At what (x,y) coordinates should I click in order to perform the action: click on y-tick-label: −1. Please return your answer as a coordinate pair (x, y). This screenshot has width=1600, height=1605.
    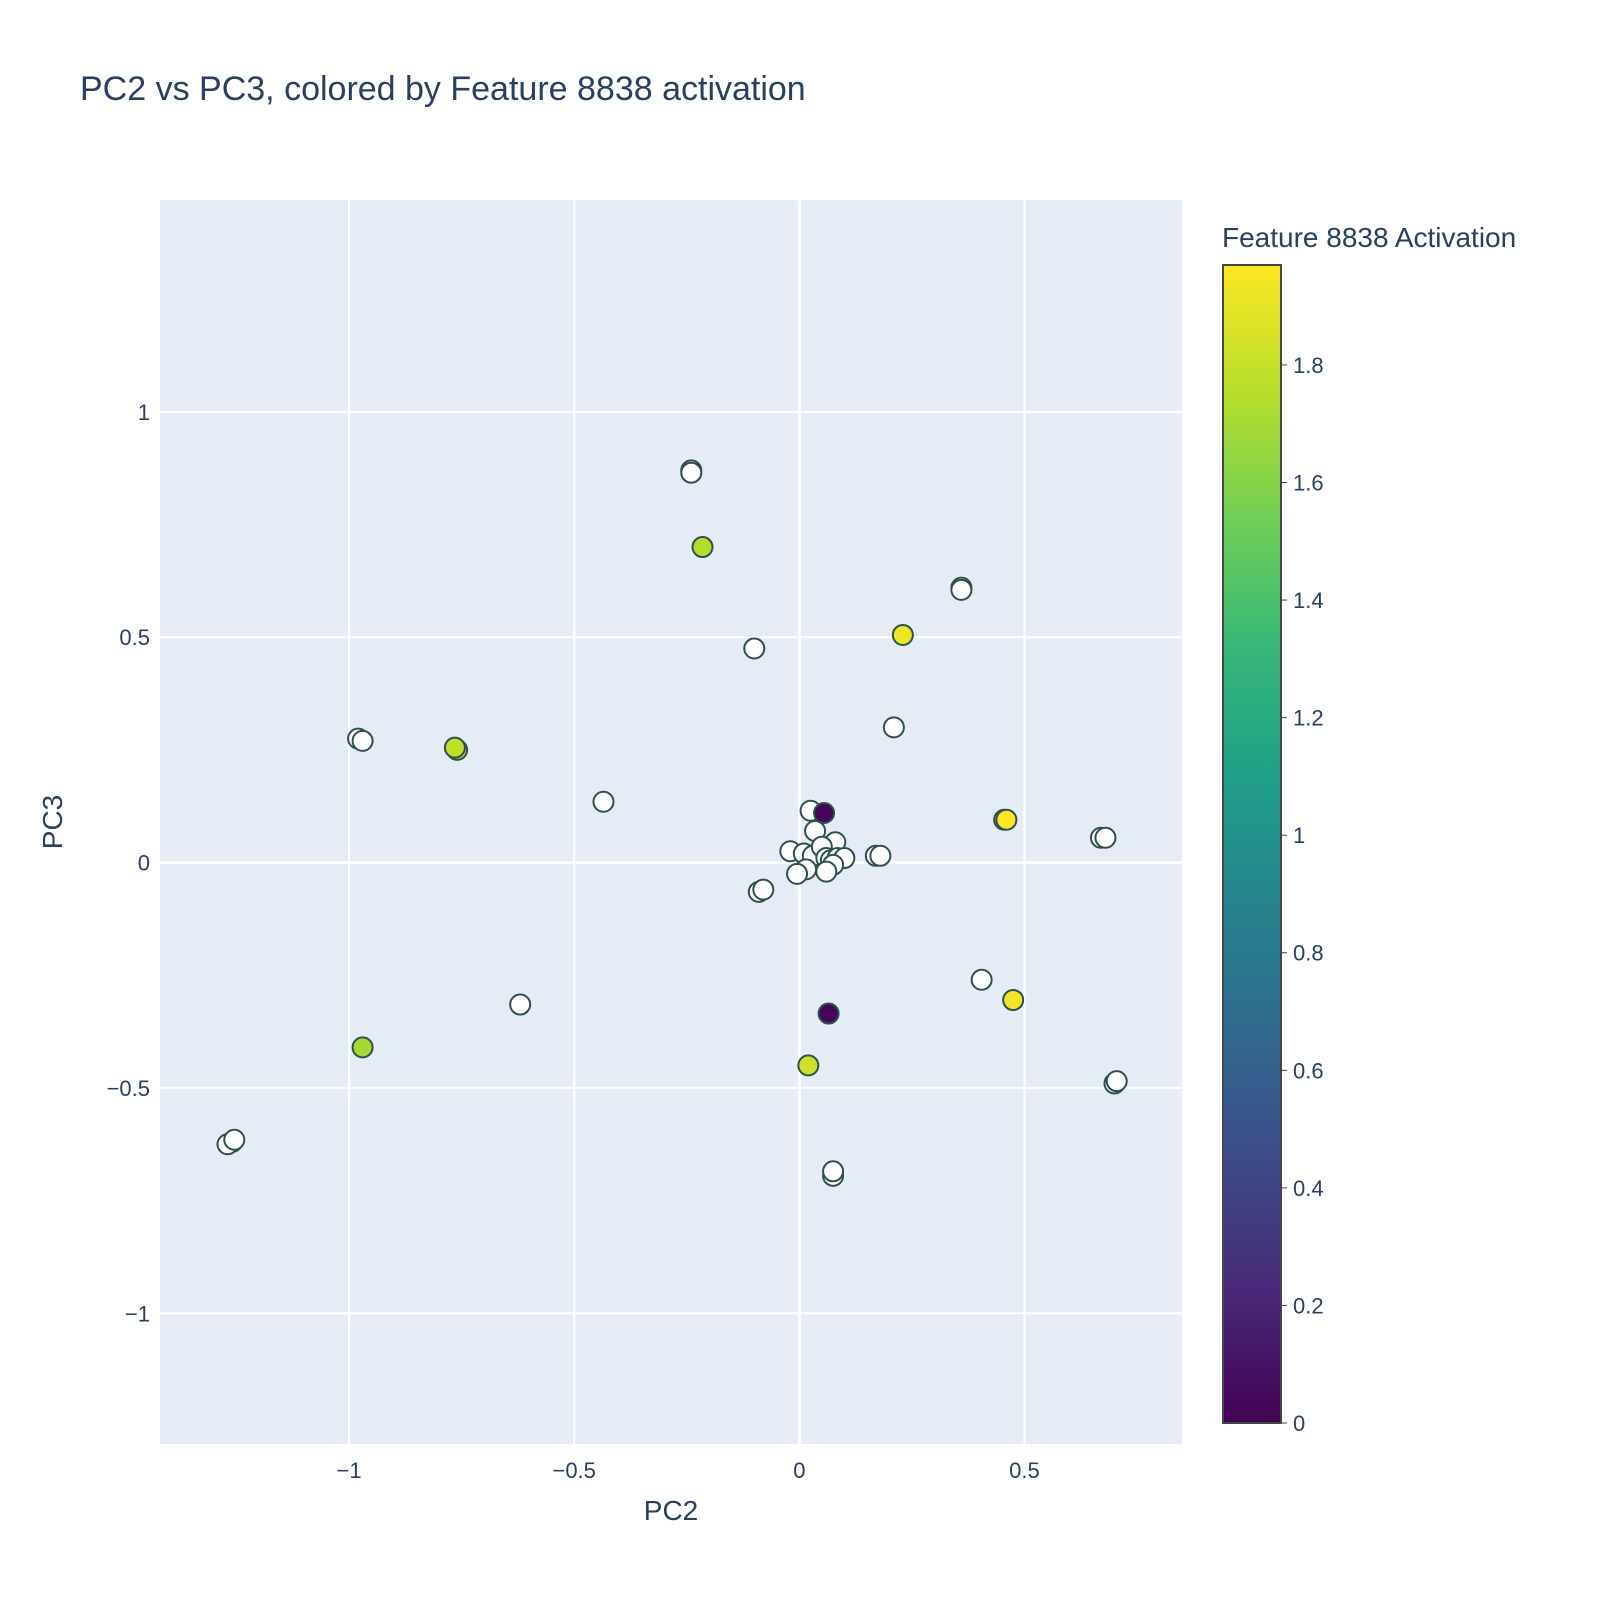
    Looking at the image, I should click on (137, 1313).